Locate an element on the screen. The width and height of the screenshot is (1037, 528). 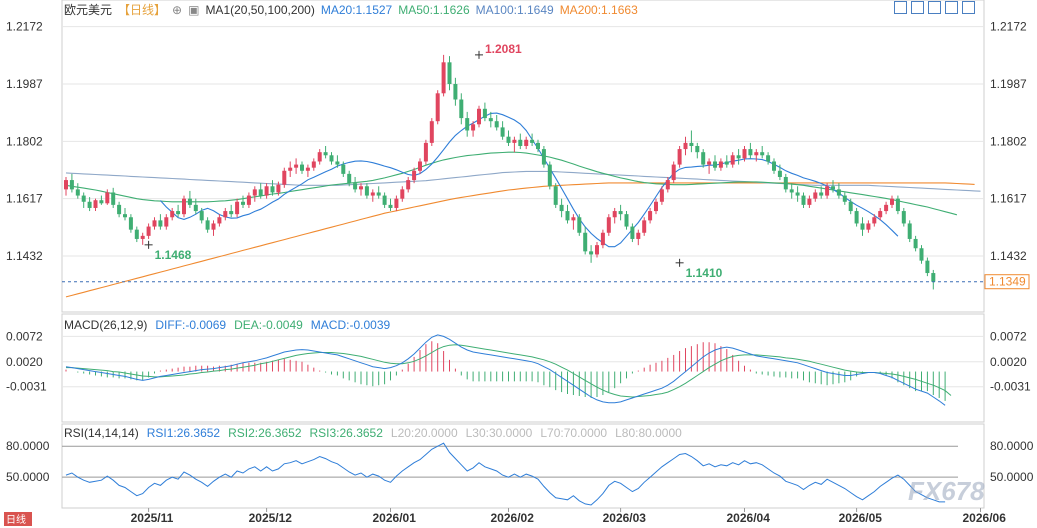
period-badge: 日线 is located at coordinates (18, 519).